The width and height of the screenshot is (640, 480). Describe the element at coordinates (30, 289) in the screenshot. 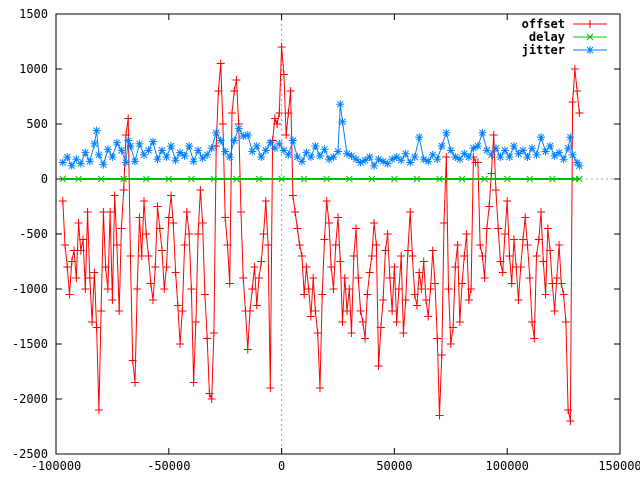

I see `y-tick-label: -1000` at that location.